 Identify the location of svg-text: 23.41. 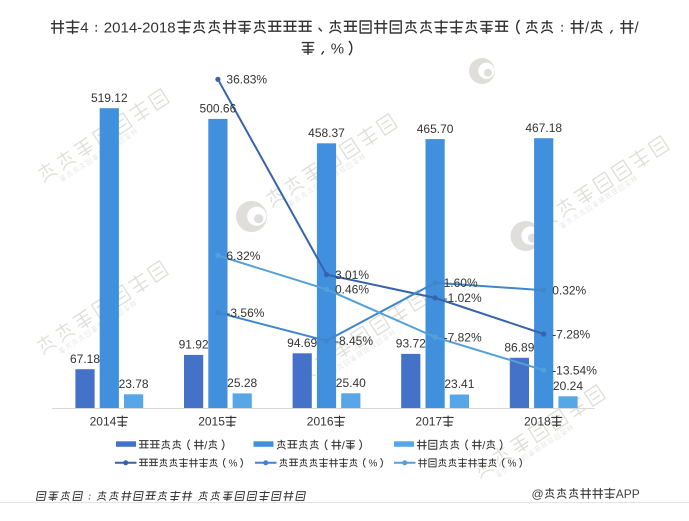
(459, 384).